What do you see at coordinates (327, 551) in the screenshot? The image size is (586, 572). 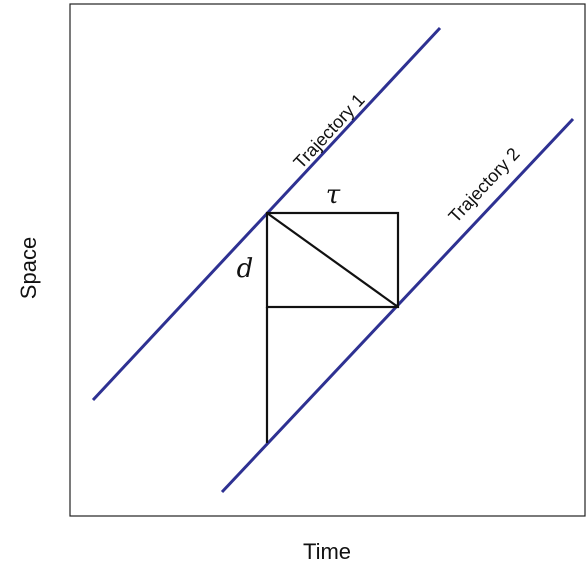 I see `x-axis-label: Time` at bounding box center [327, 551].